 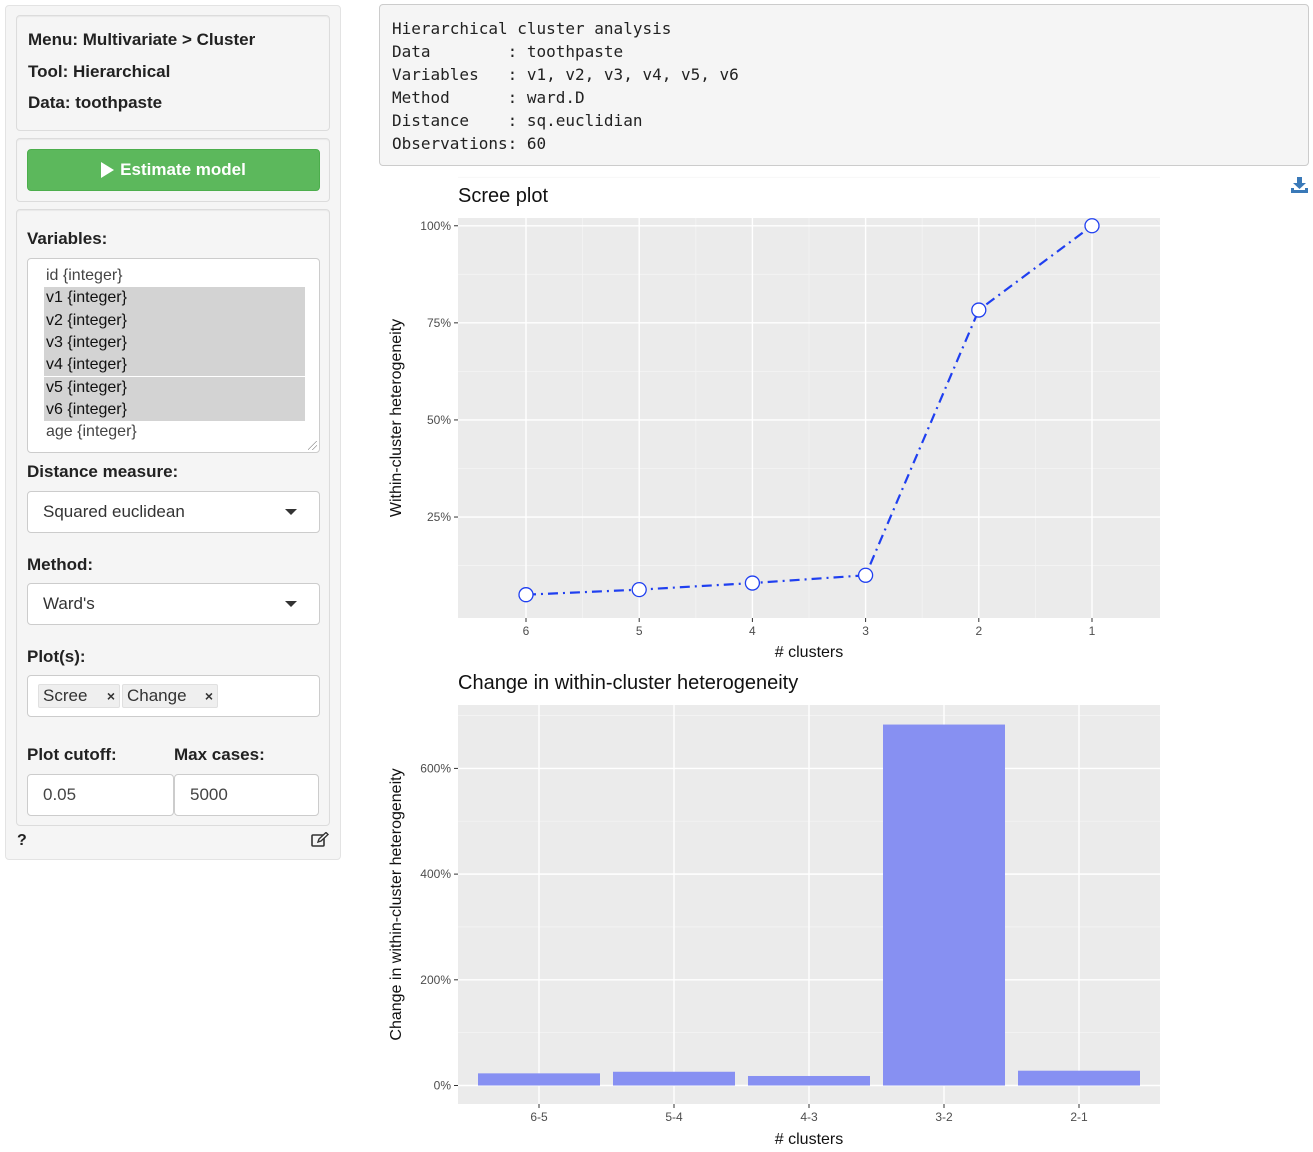 What do you see at coordinates (435, 226) in the screenshot?
I see `y-tick-label: 100%` at bounding box center [435, 226].